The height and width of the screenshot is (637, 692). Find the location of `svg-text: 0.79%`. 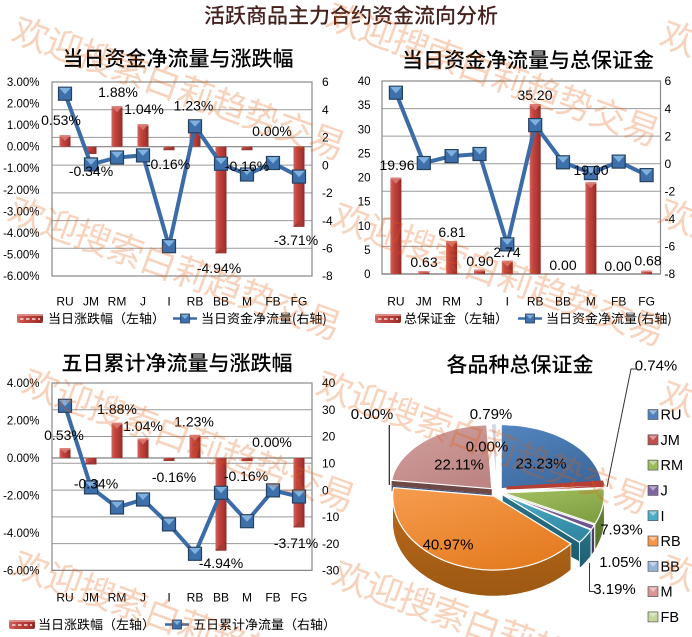

svg-text: 0.79% is located at coordinates (491, 414).